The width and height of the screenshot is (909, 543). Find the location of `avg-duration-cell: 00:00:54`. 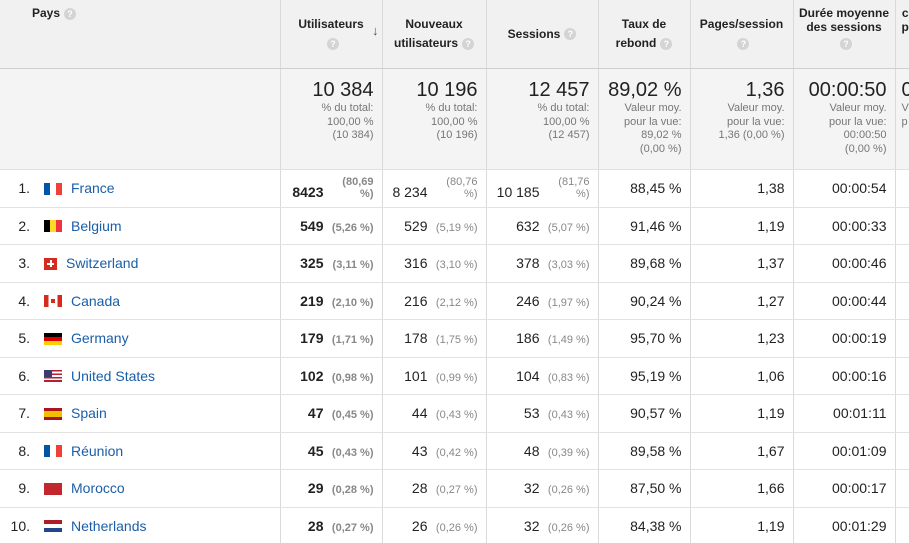

avg-duration-cell: 00:00:54 is located at coordinates (844, 188).